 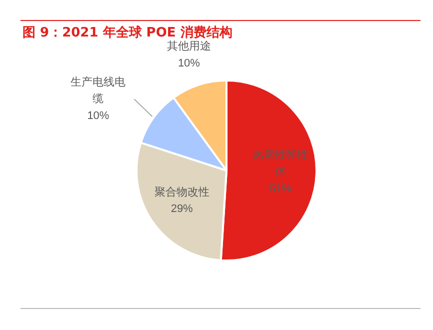 I want to click on slice-label: 其他用途, so click(x=188, y=46).